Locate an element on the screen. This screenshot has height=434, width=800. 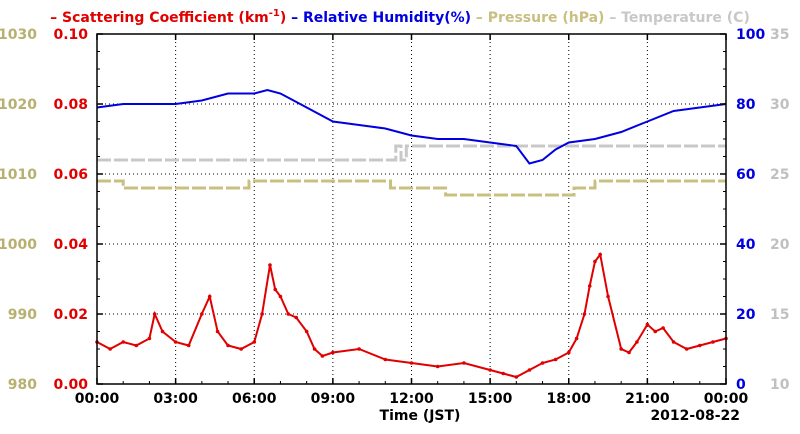
scattering-tick-label: 0.06 is located at coordinates (70, 175).